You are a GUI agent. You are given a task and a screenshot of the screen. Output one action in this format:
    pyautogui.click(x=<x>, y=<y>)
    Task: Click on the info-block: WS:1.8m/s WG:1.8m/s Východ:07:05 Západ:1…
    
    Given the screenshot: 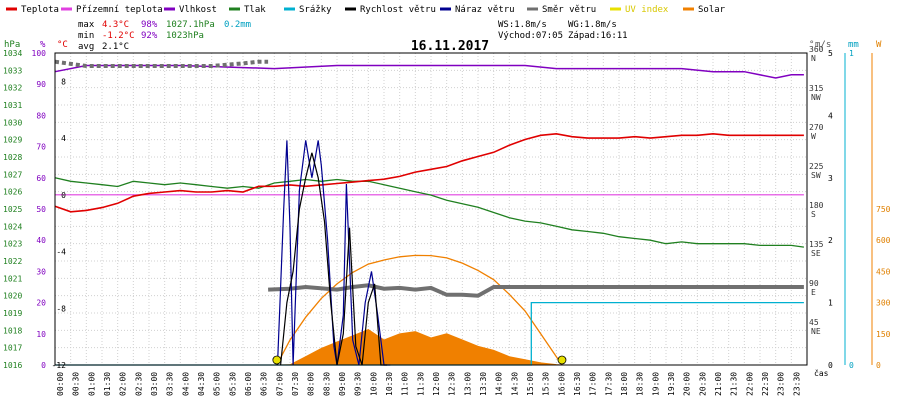 What is the action you would take?
    pyautogui.click(x=563, y=30)
    